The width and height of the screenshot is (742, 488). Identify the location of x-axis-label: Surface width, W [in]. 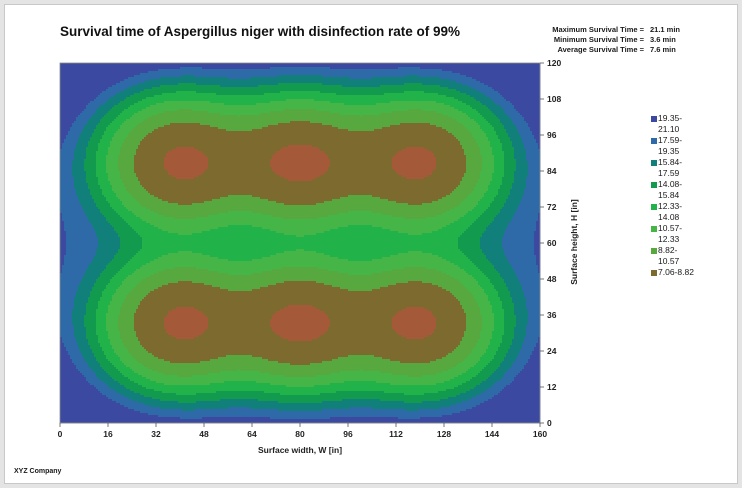
(300, 450).